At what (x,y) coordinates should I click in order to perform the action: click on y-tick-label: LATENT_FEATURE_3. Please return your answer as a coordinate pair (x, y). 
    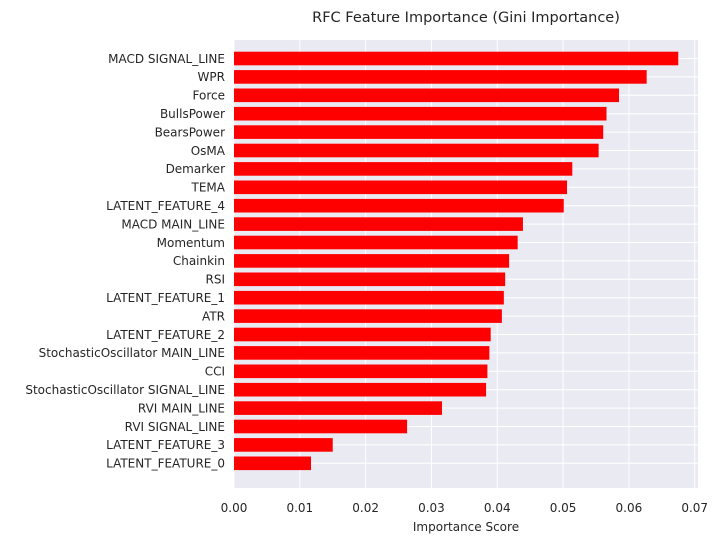
    Looking at the image, I should click on (165, 445).